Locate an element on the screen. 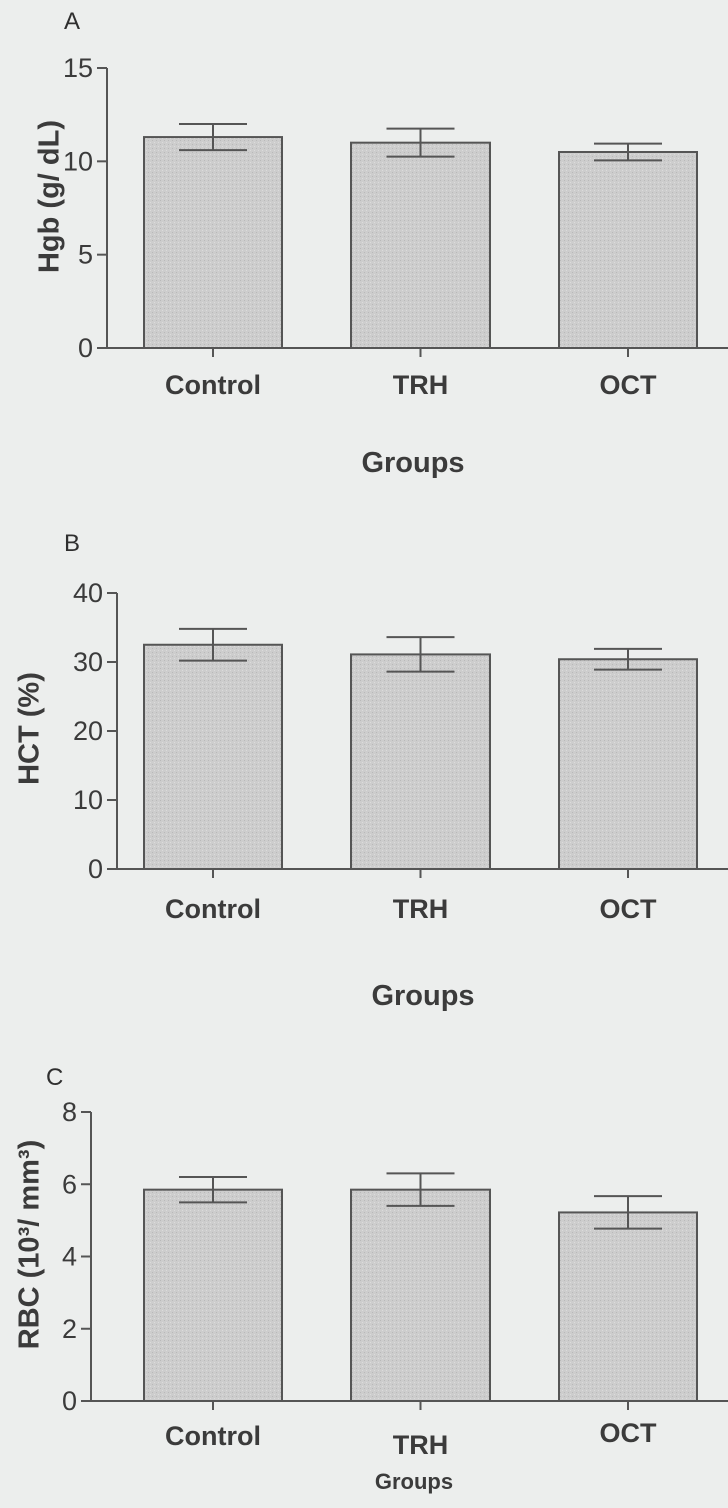 This screenshot has width=728, height=1508. y-tick-label: 2 is located at coordinates (69, 1329).